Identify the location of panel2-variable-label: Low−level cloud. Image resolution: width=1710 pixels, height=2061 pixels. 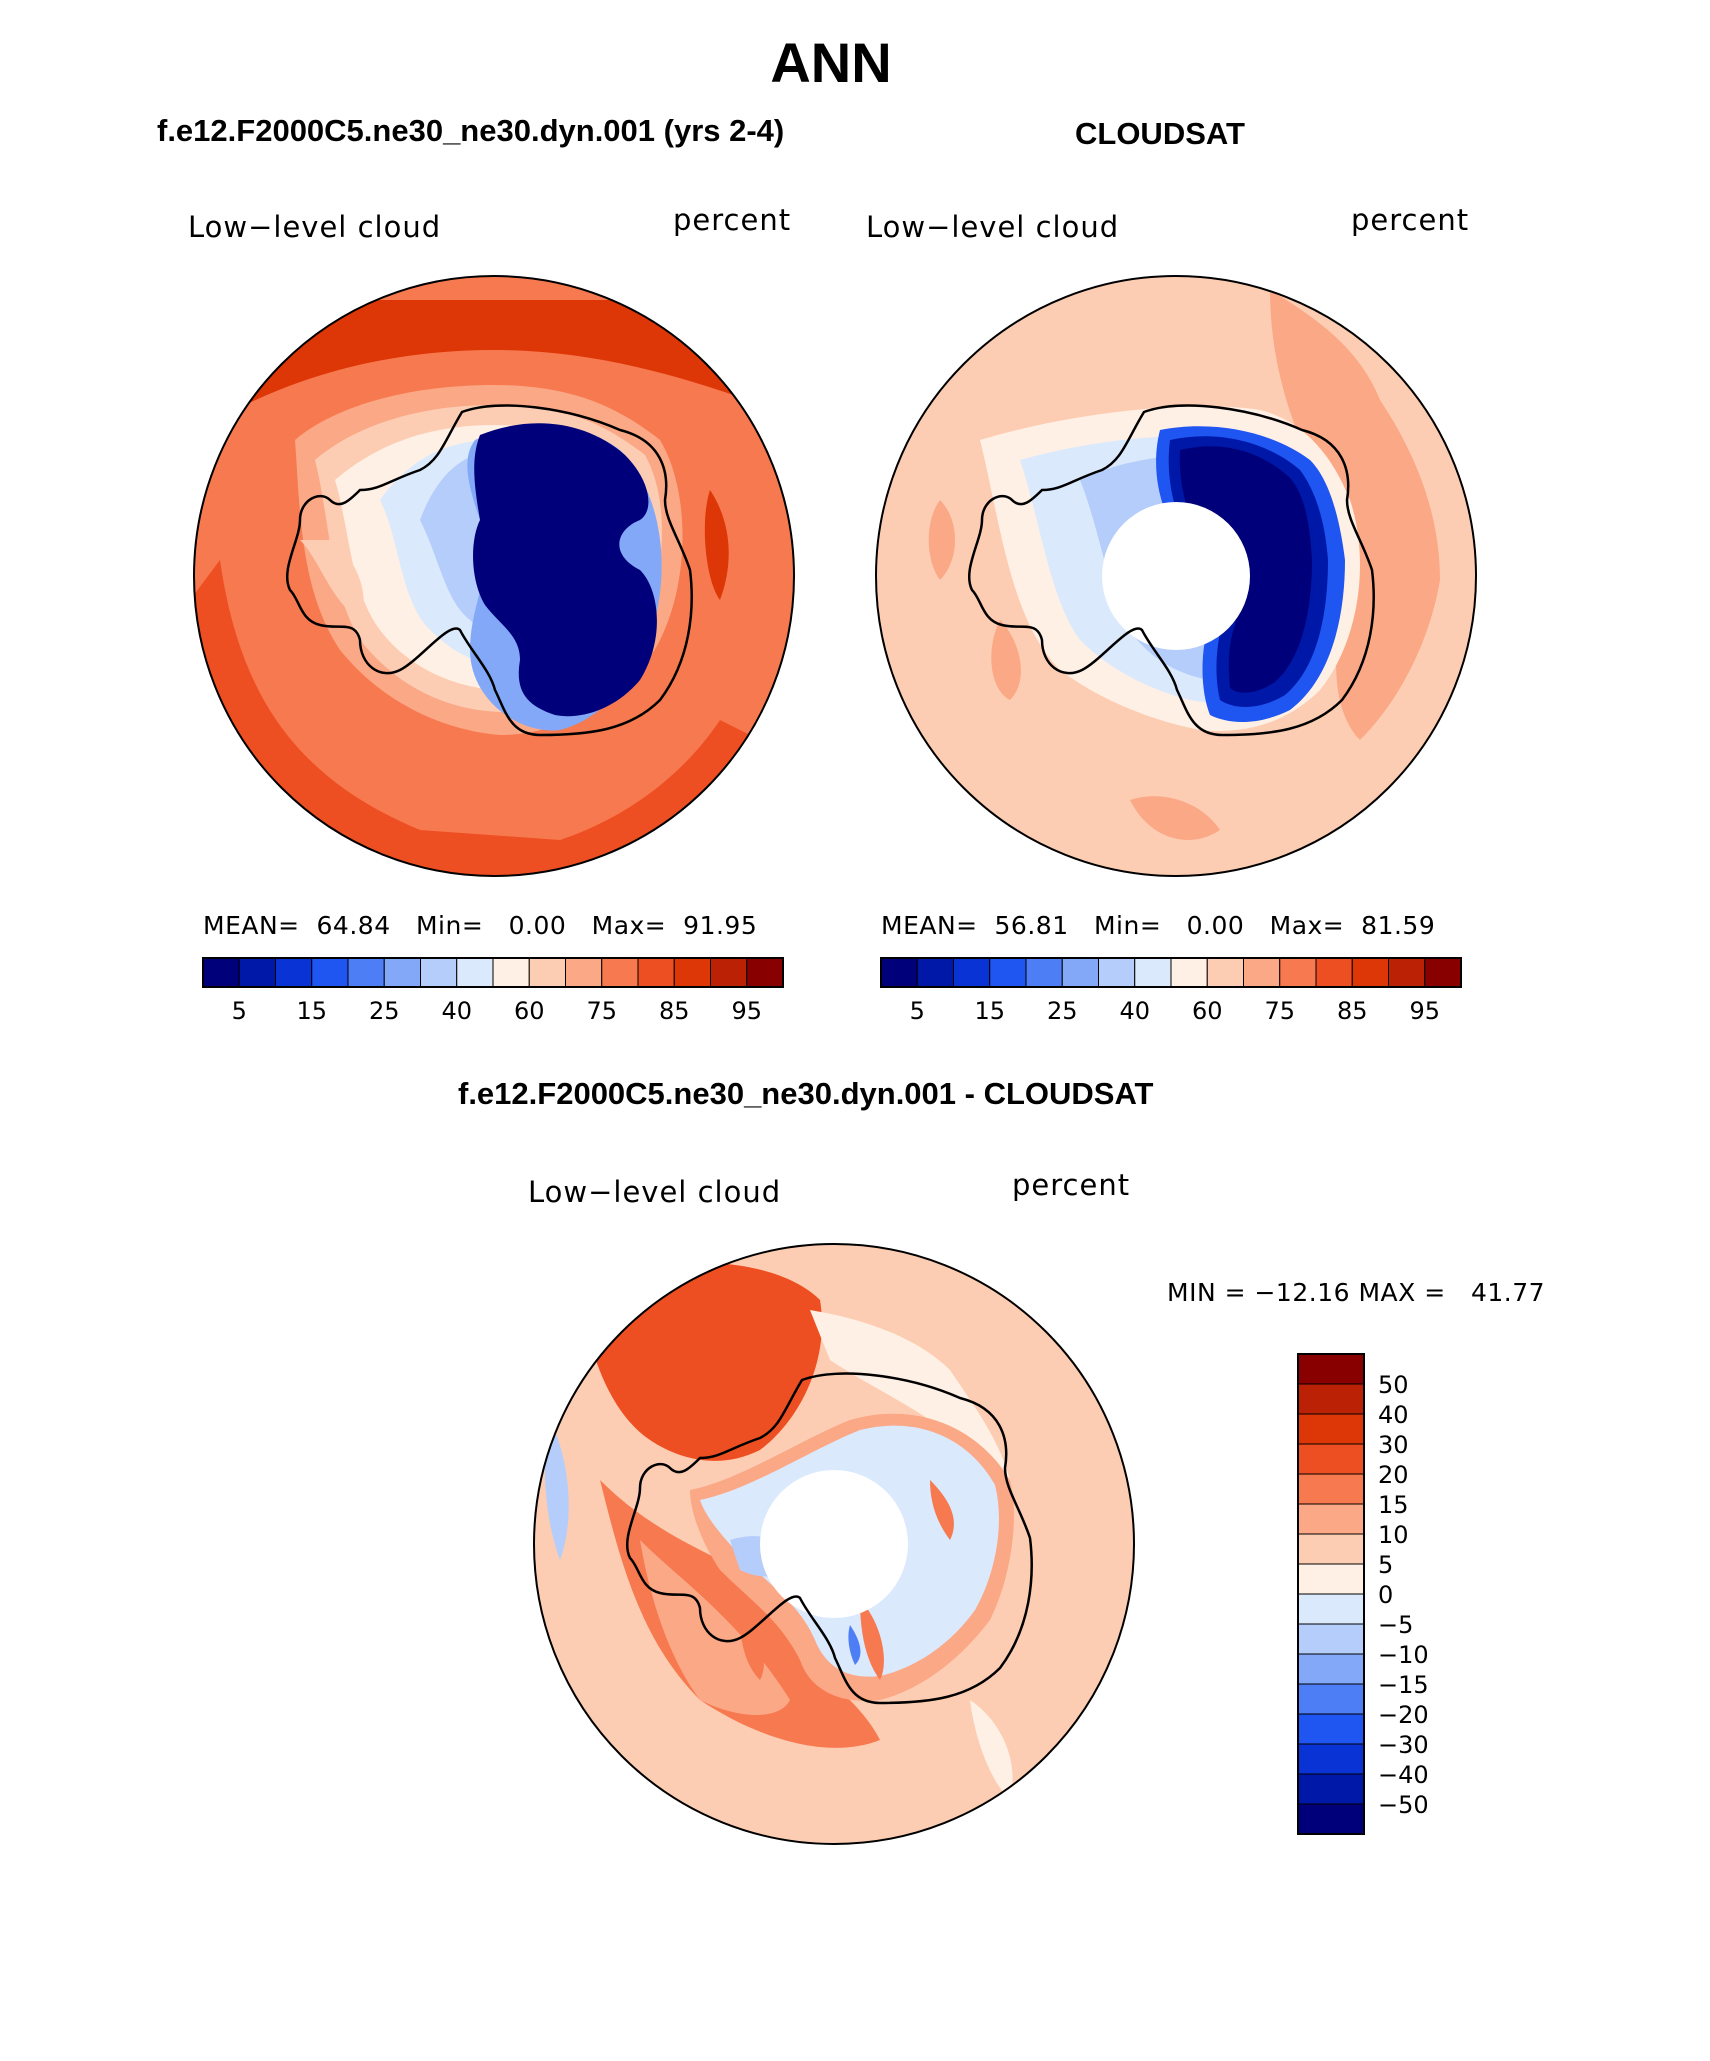
(993, 227).